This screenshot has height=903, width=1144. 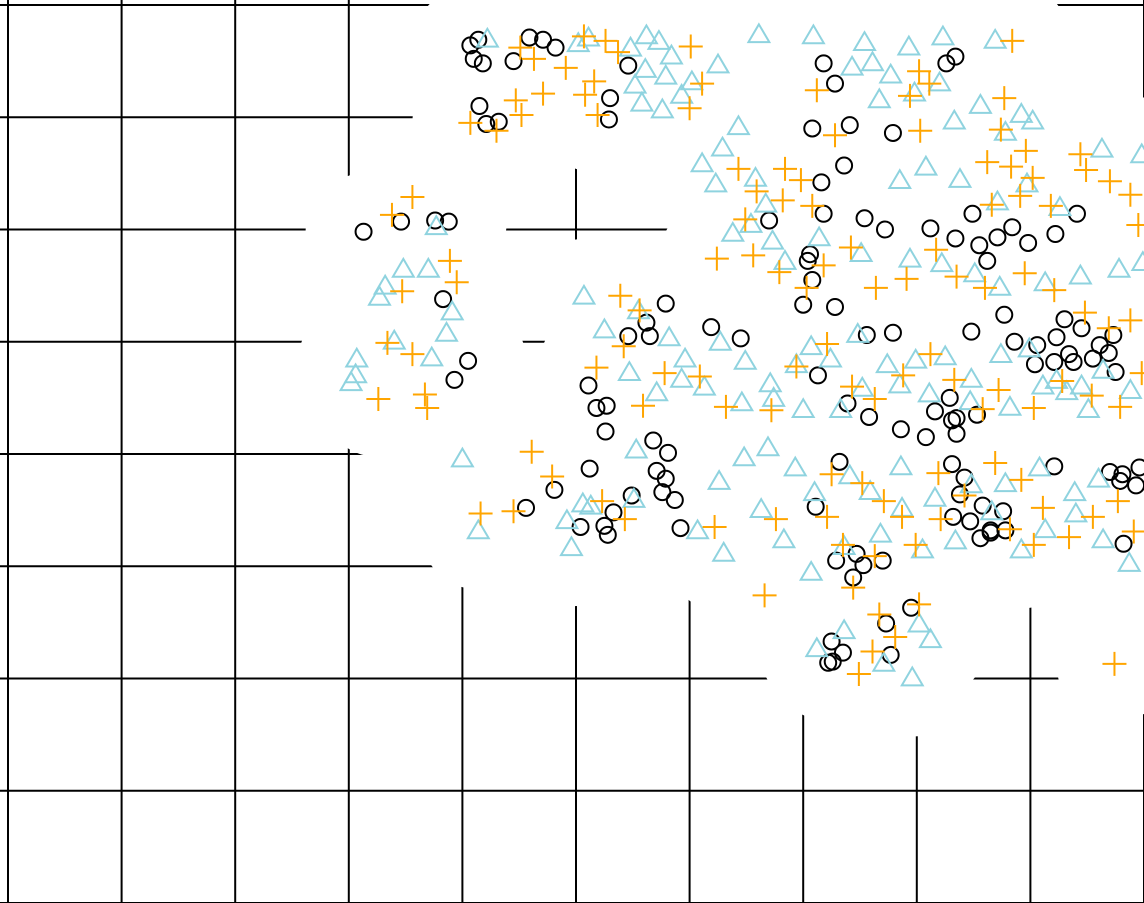 What do you see at coordinates (1109, 531) in the screenshot?
I see `mask-disc` at bounding box center [1109, 531].